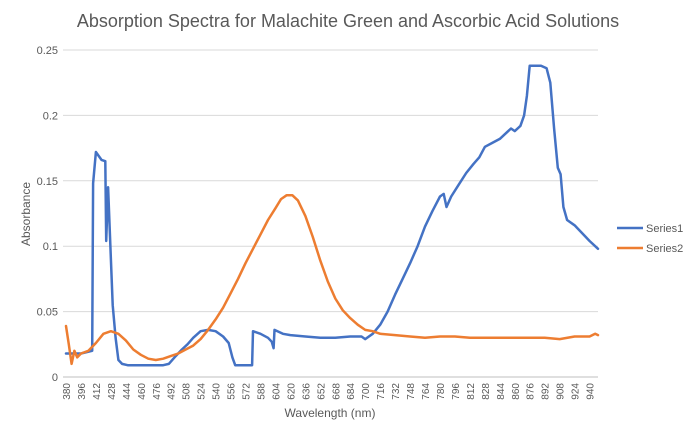  What do you see at coordinates (591, 391) in the screenshot?
I see `x-tick-label: 940` at bounding box center [591, 391].